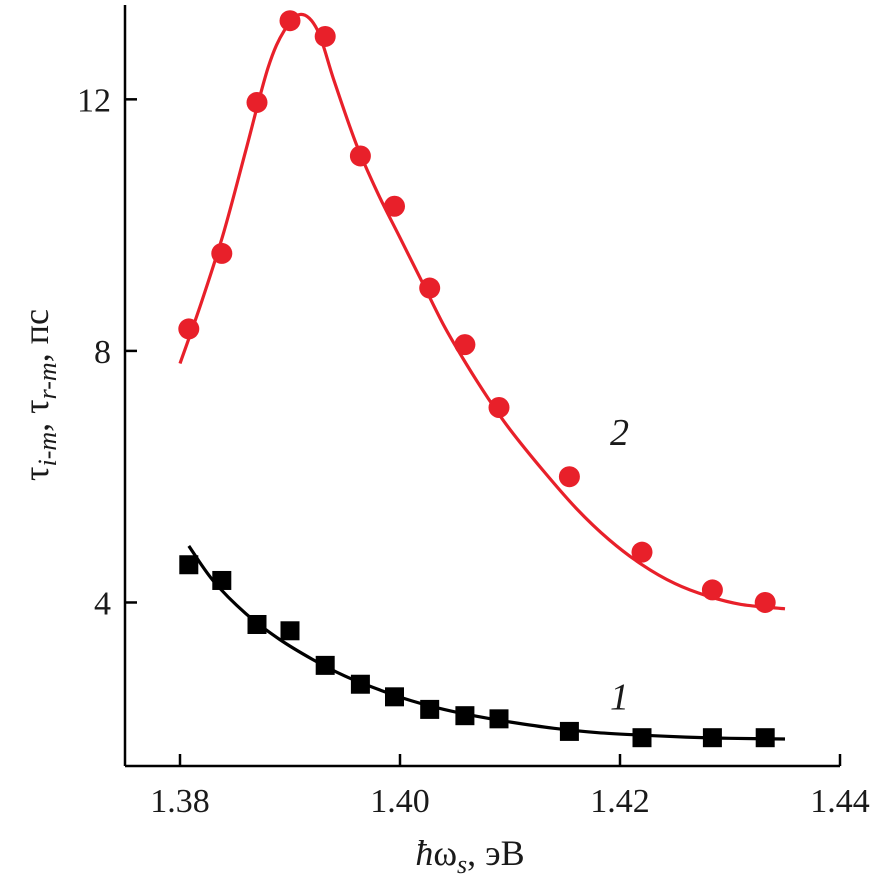 The image size is (877, 883). Describe the element at coordinates (94, 100) in the screenshot. I see `y-tick-label: 12` at that location.